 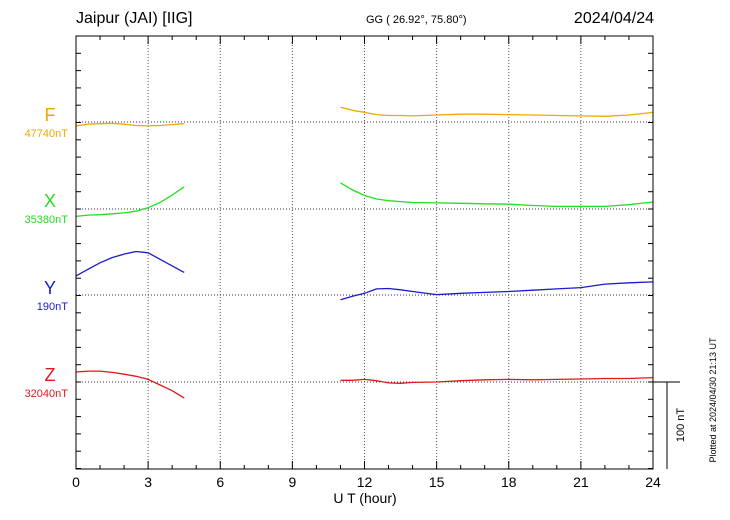 What do you see at coordinates (364, 384) in the screenshot?
I see `series-line-z` at bounding box center [364, 384].